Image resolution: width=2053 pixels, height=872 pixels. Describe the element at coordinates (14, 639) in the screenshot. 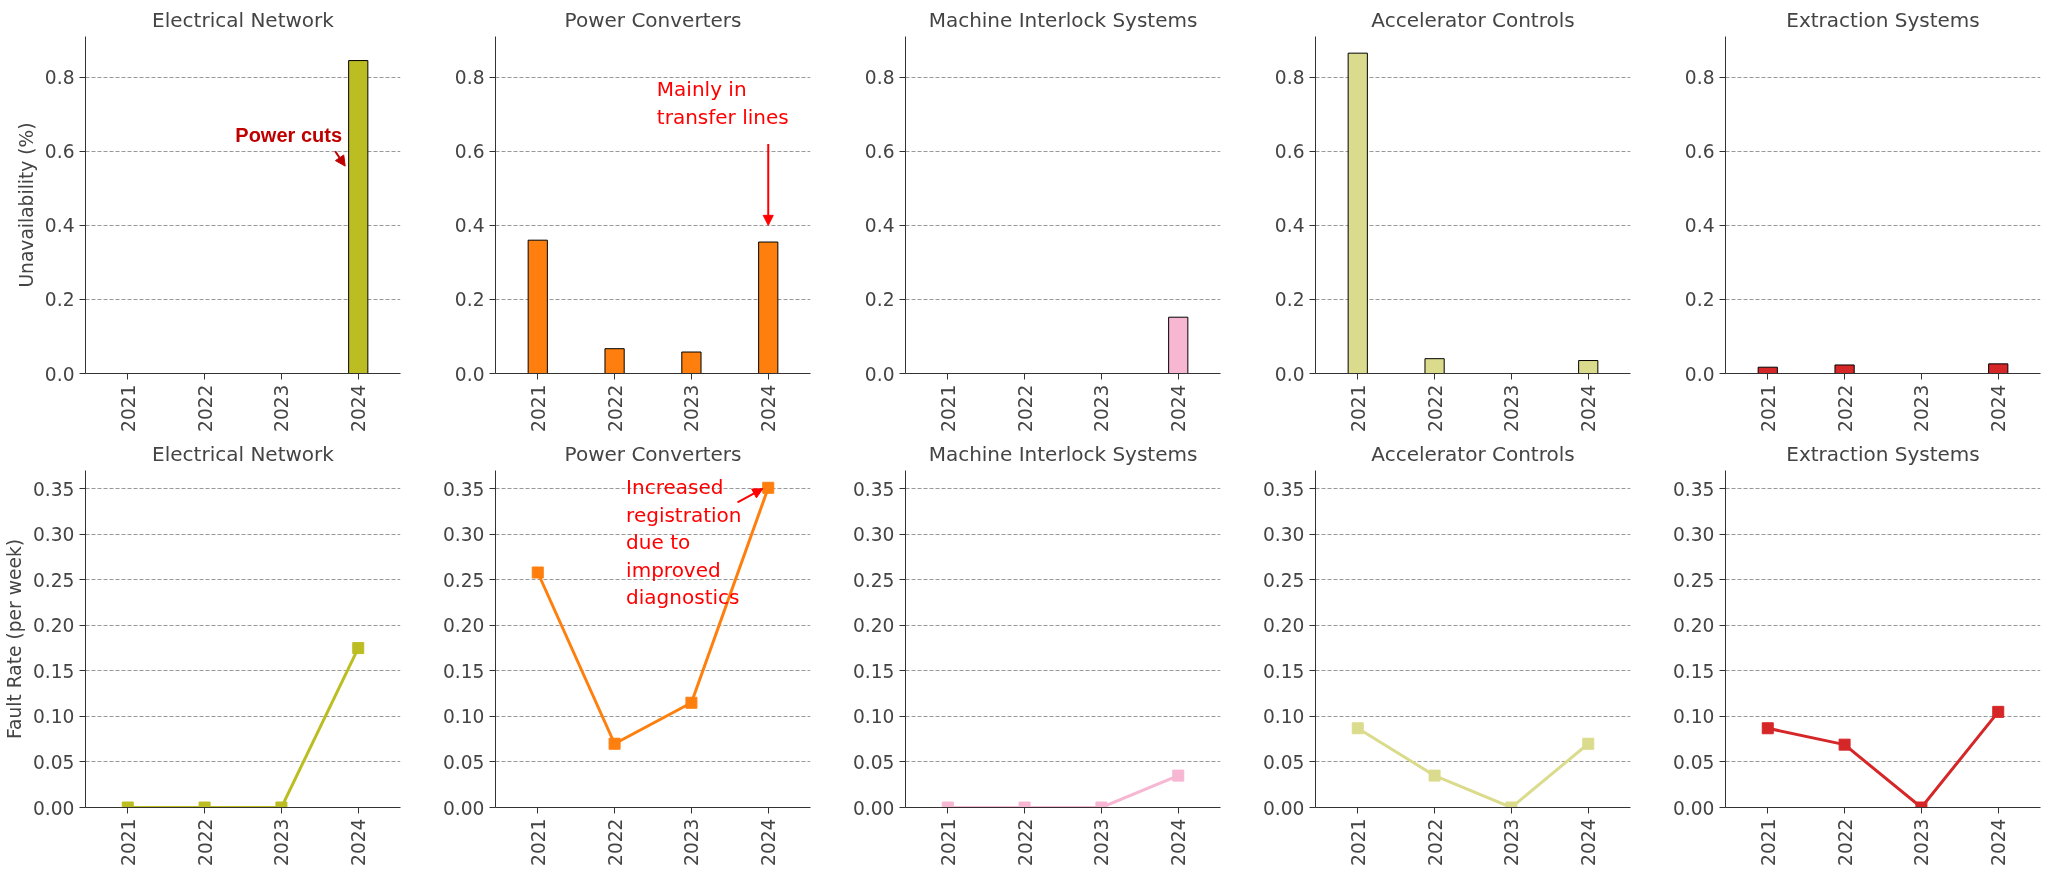

I see `y-axis-title: Fault Rate (per week)` at that location.